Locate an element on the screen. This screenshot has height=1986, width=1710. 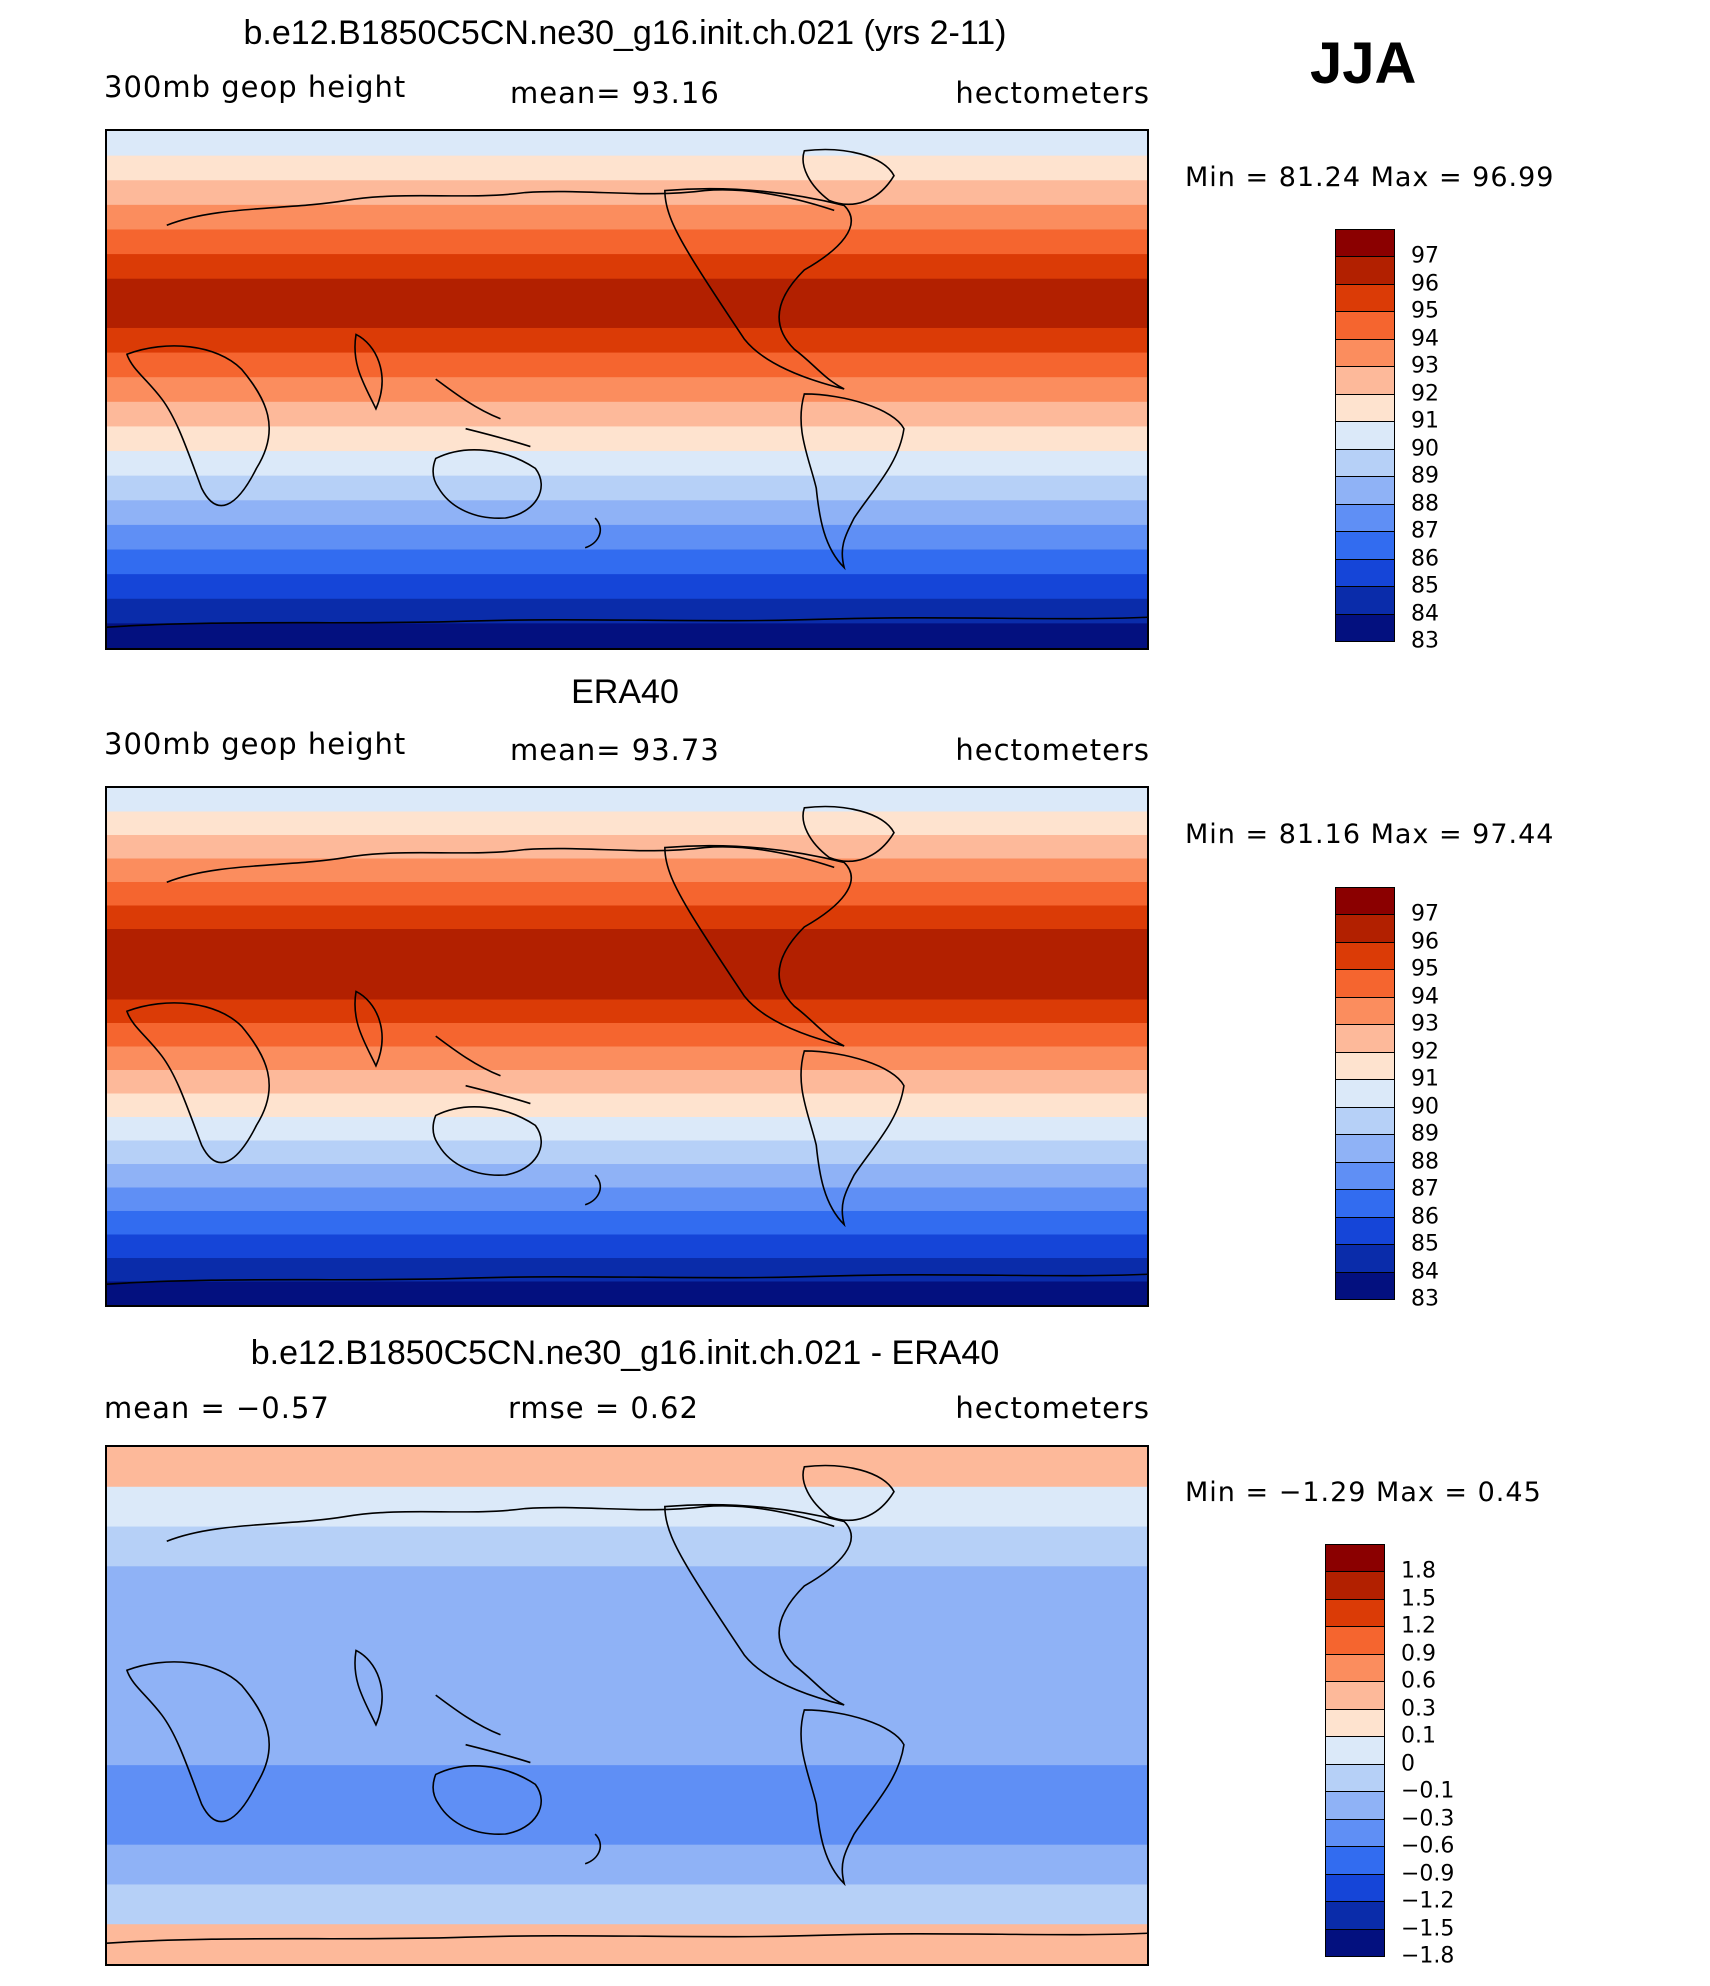
colorbar-tick-label: 0.6 is located at coordinates (1418, 1681).